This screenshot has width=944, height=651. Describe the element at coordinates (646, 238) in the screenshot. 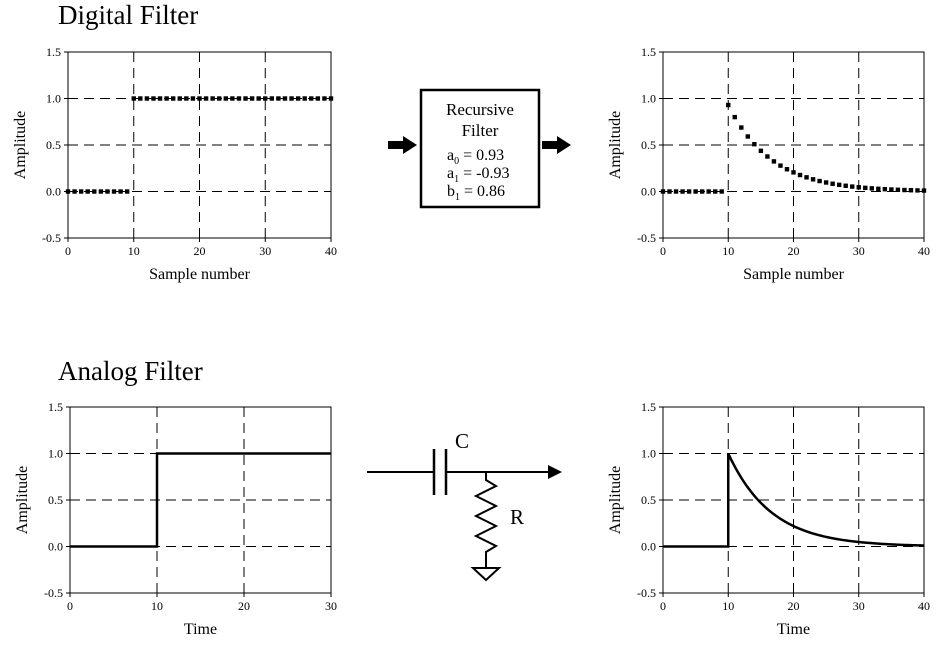

I see `y-tick-label: -0.5` at that location.